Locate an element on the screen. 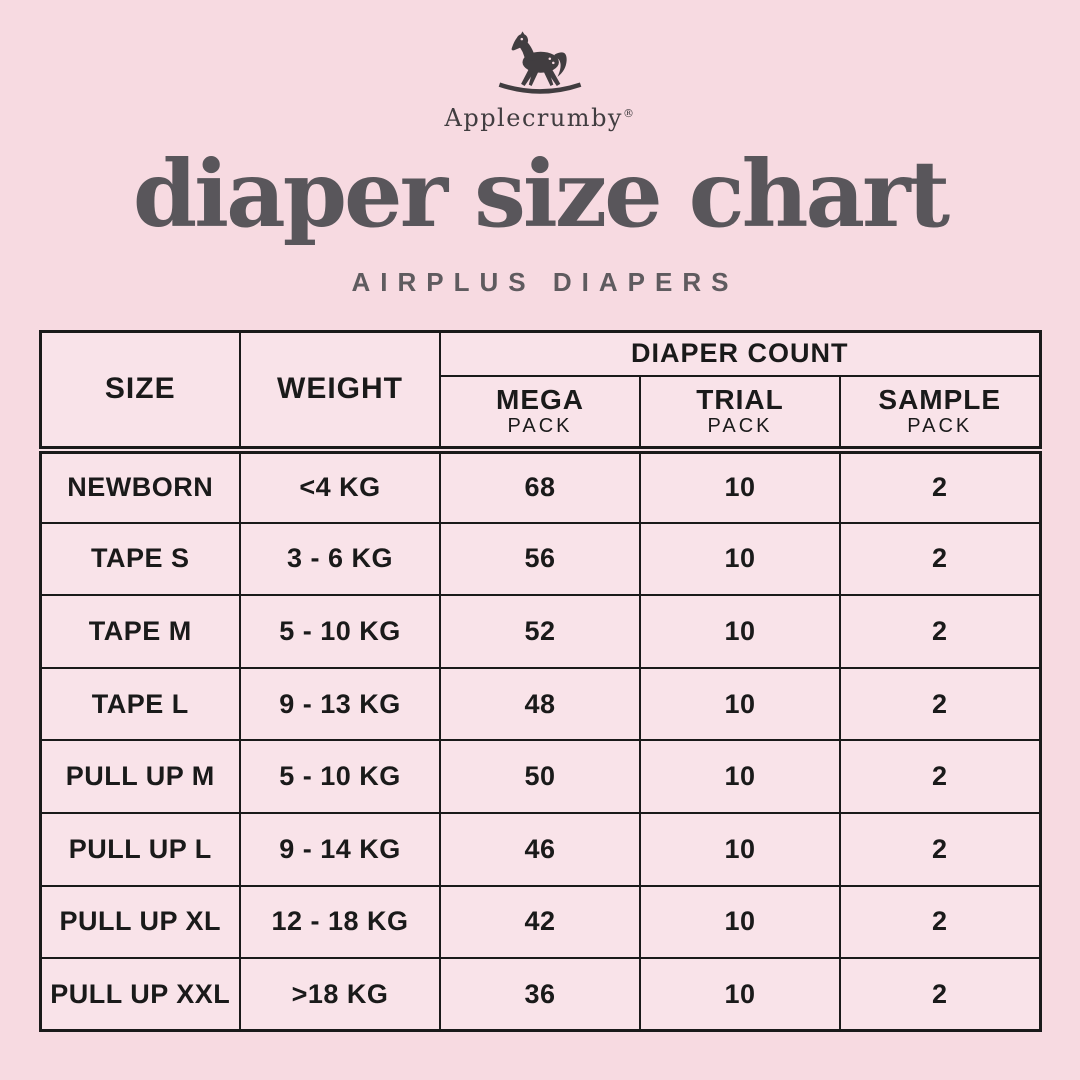  header-row-packs: MEGA PACK TRIAL PACK SAMPLE PACK is located at coordinates (540, 415).